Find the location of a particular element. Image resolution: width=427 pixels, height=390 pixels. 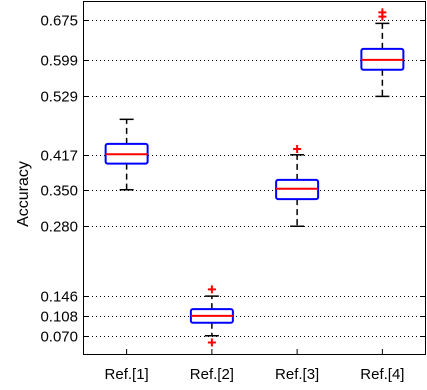

y-tick-label: 0.146 is located at coordinates (59, 297).